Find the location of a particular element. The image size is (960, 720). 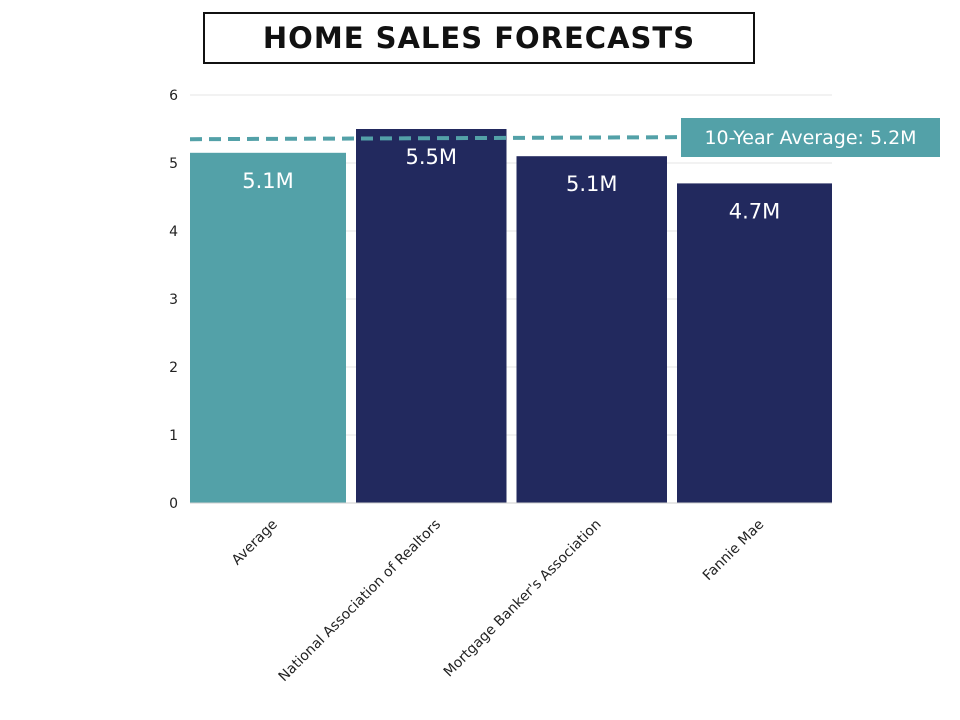

x-category-label: Fannie Mae is located at coordinates (733, 550).